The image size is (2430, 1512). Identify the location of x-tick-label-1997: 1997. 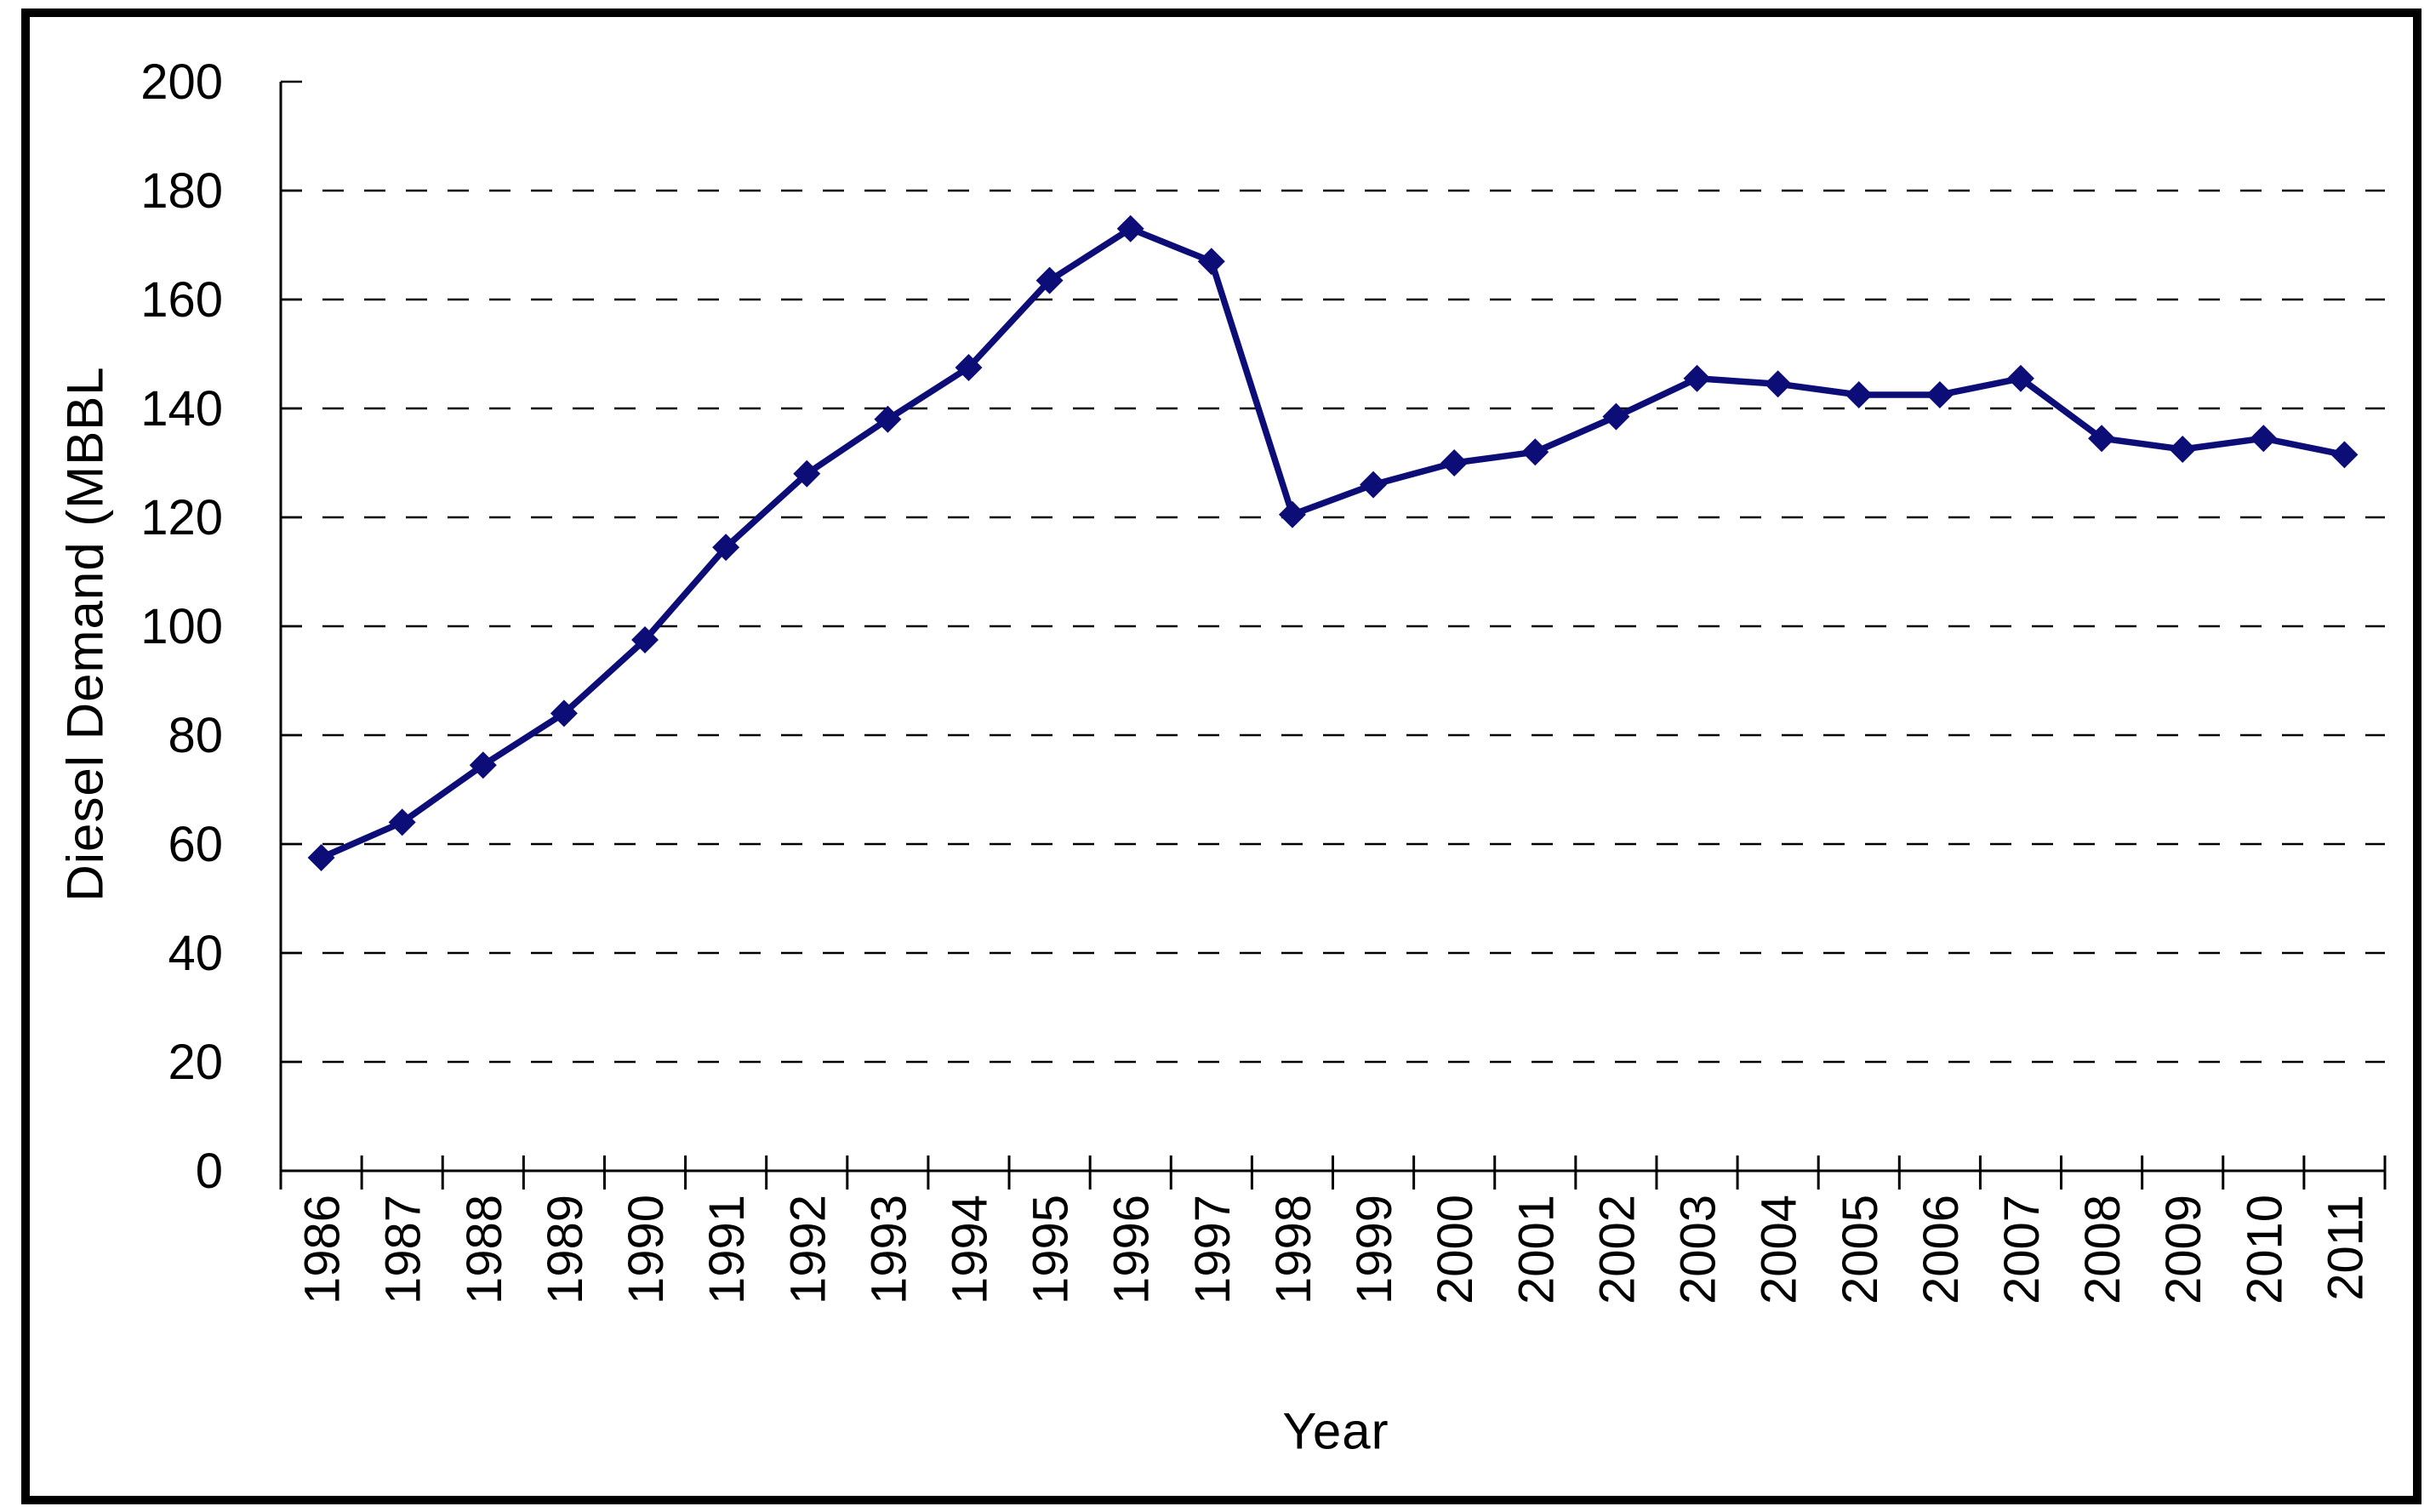
(1213, 1249).